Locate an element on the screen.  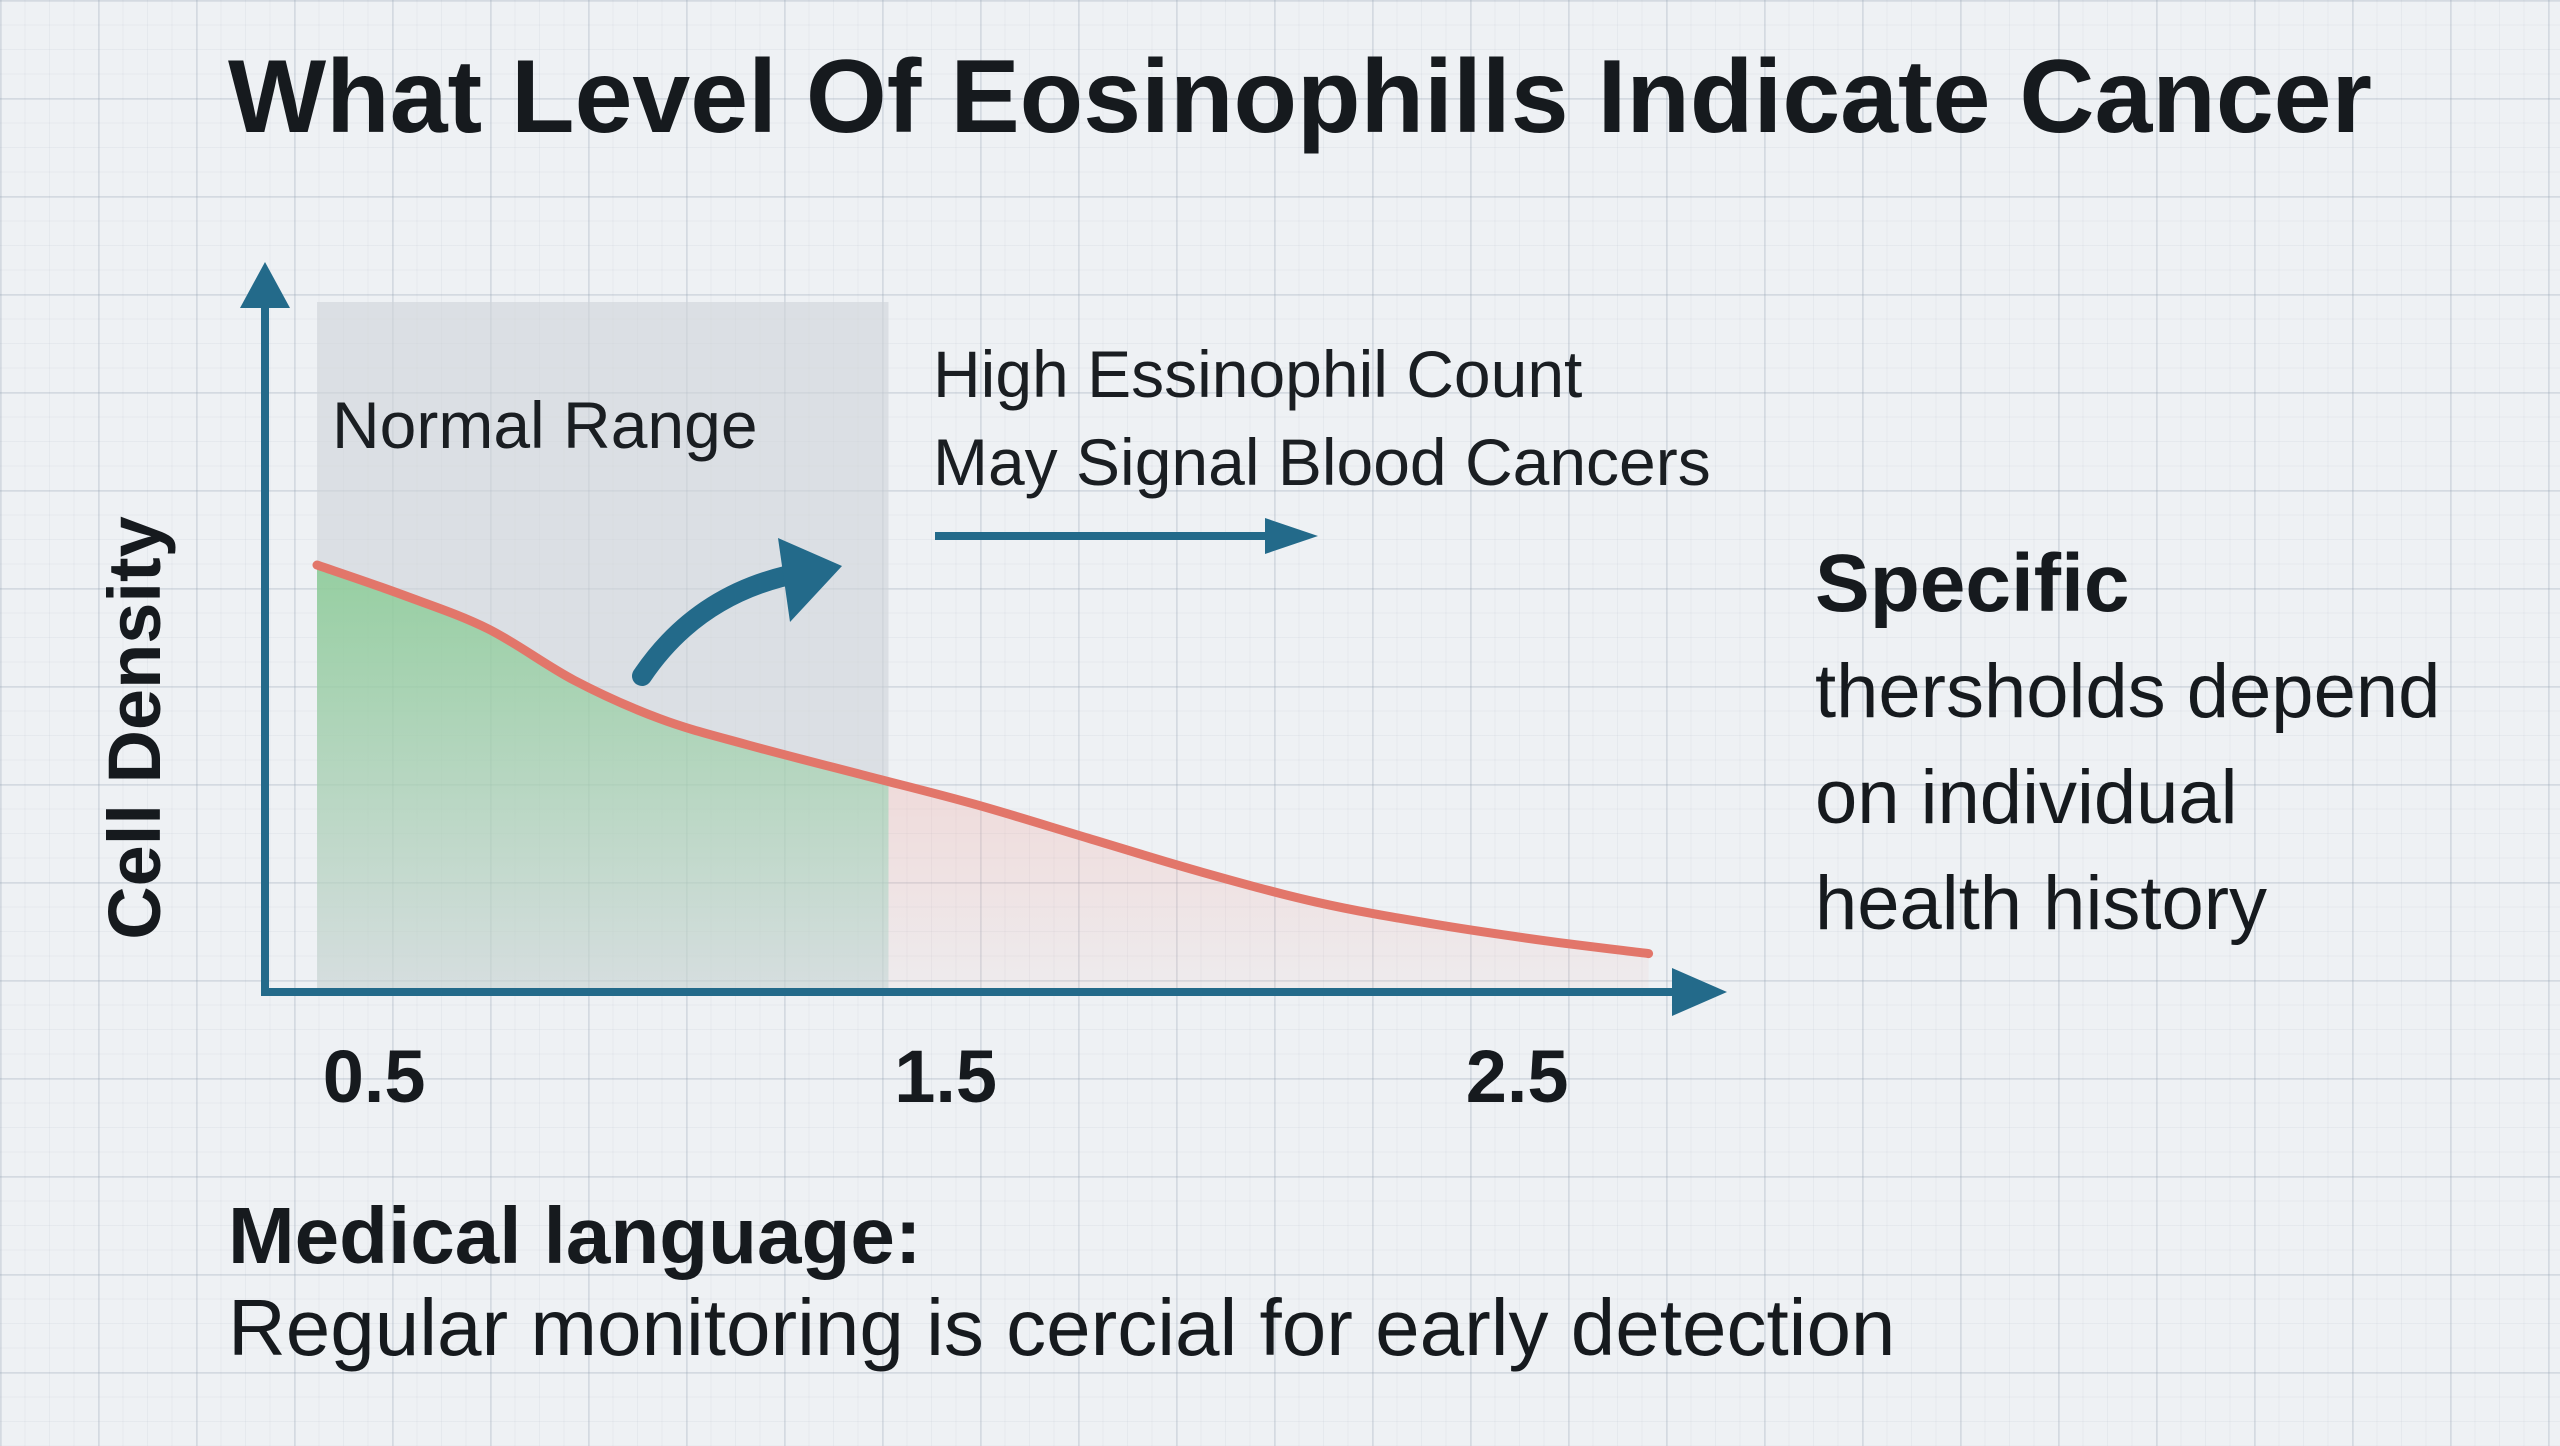
side-note-line-1: thersholds depend is located at coordinates (2128, 692).